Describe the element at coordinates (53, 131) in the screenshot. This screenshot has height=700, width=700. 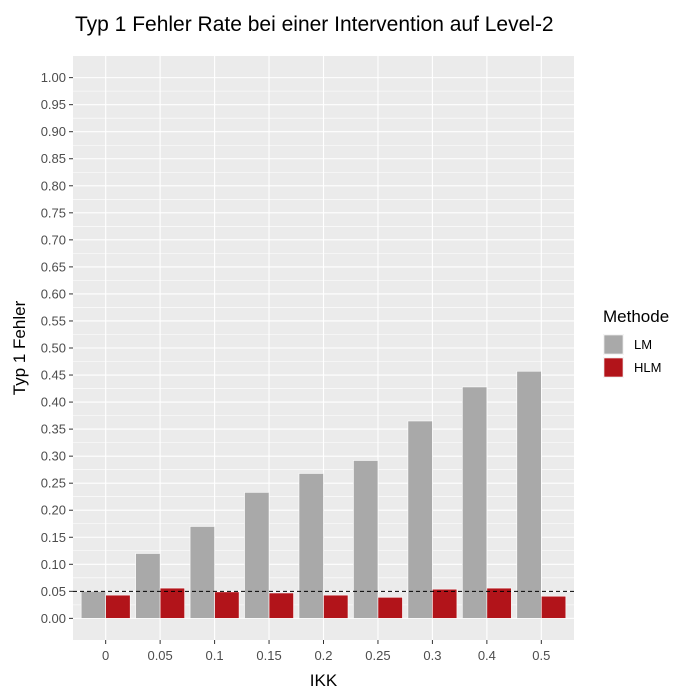
I see `y-tick-label: 0.90` at that location.